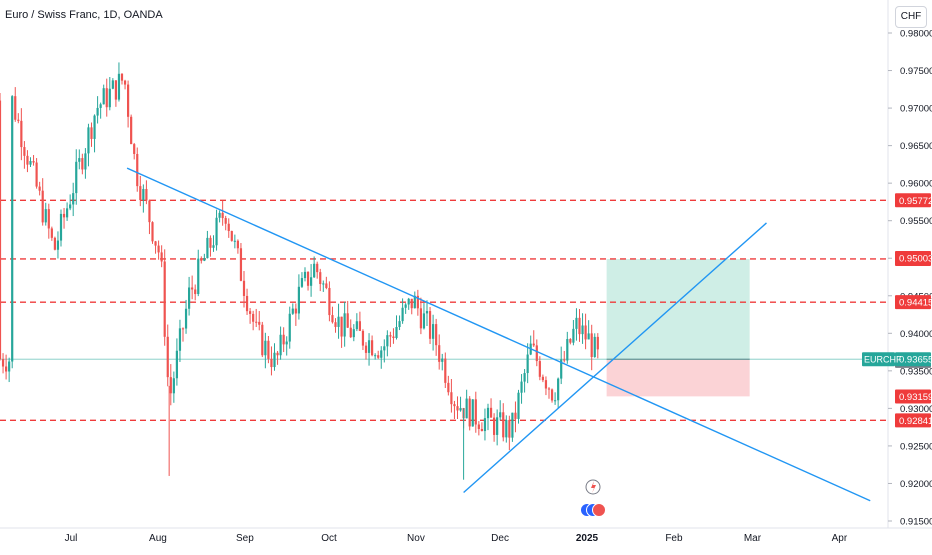  What do you see at coordinates (456, 538) in the screenshot?
I see `time-axis: Jul Aug Sep Oct Nov Dec 2025 Feb Mar Apr` at bounding box center [456, 538].